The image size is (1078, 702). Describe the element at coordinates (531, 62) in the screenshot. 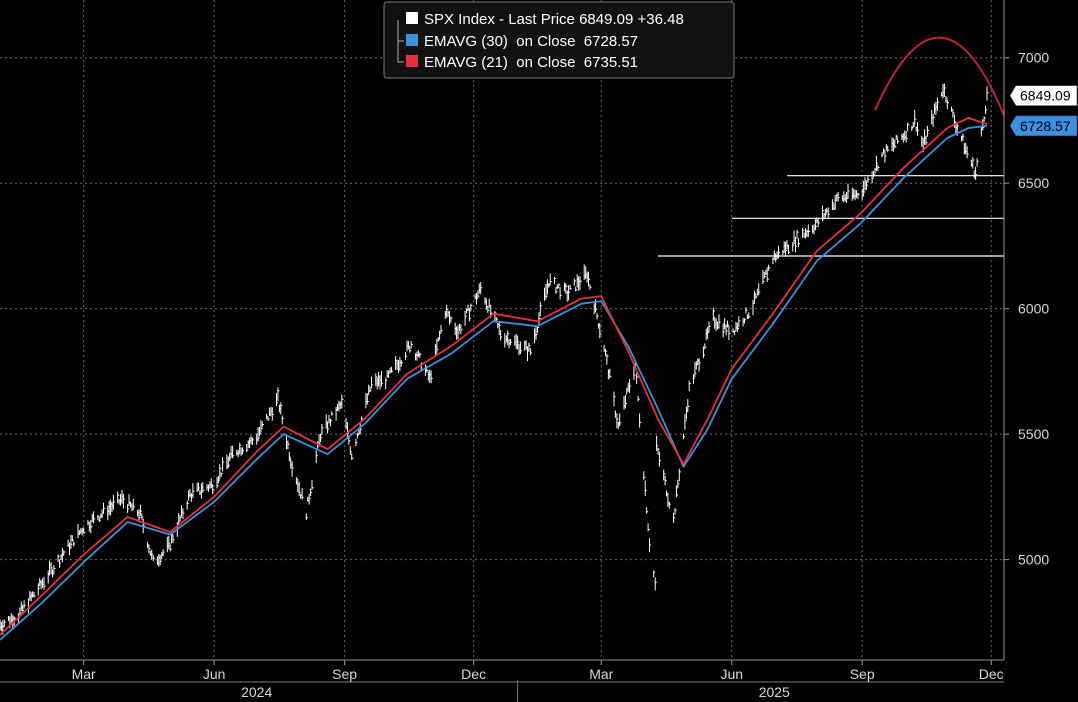

I see `legend-label-ema21: EMAVG (21) on Close 6735.51` at that location.